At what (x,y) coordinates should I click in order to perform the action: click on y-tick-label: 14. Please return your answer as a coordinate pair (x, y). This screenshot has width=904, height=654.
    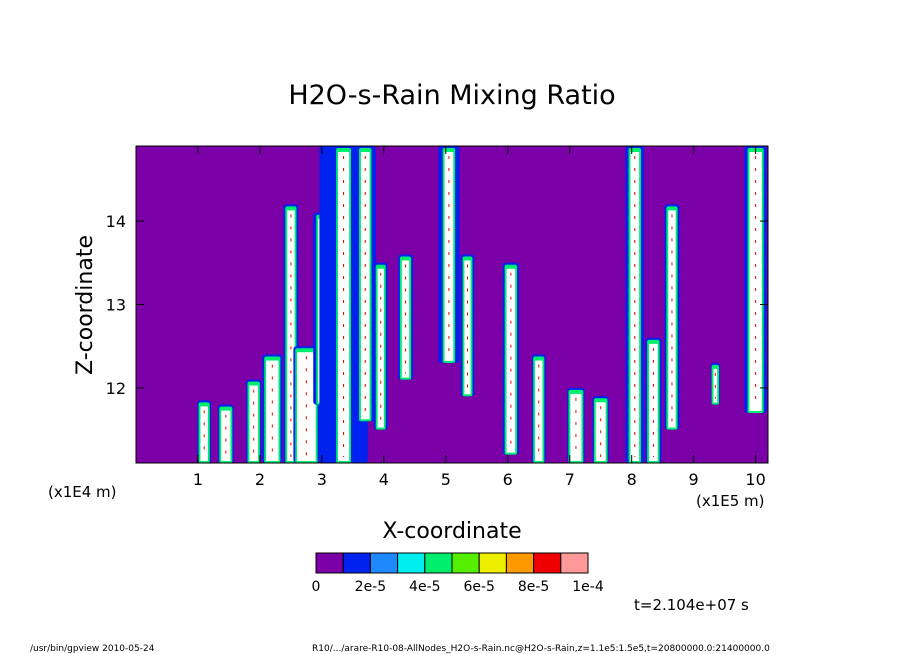
    Looking at the image, I should click on (116, 221).